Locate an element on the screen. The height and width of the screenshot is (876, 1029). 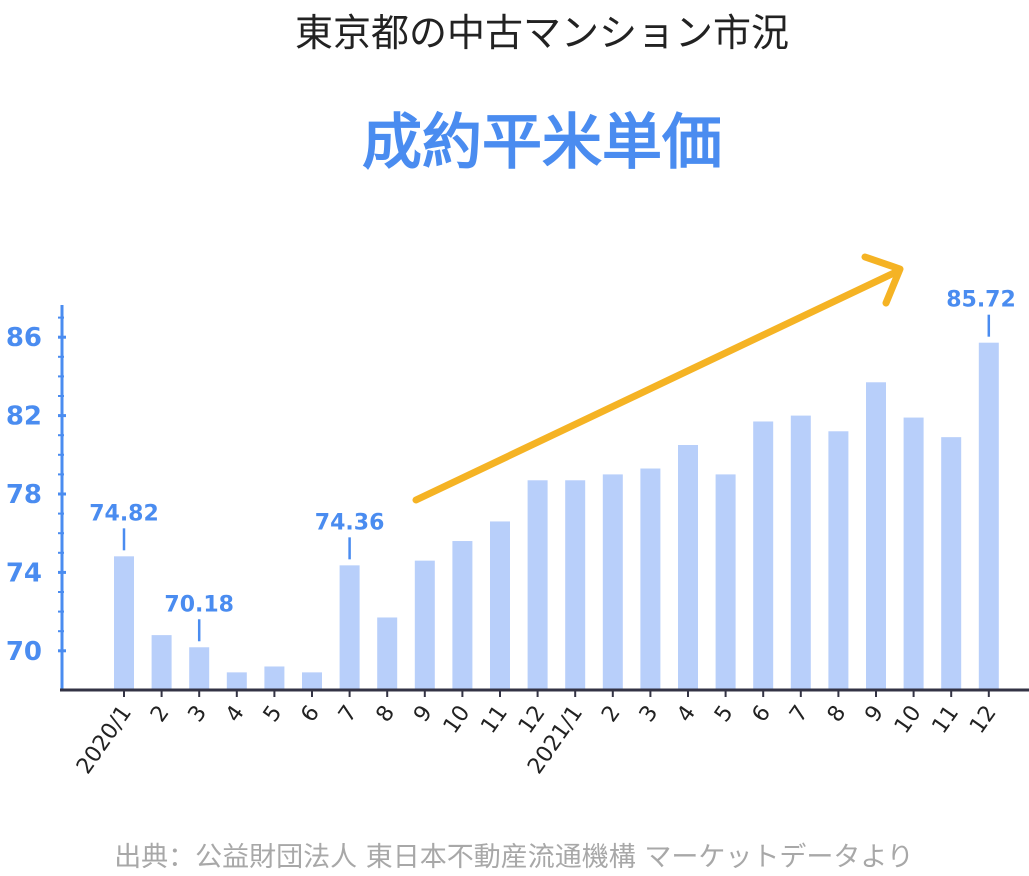
y-tick-label: 78 is located at coordinates (24, 495).